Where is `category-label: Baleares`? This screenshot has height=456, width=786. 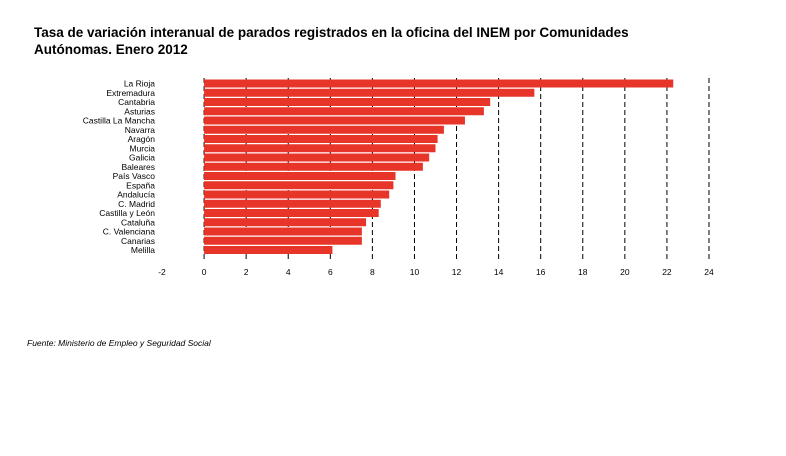
category-label: Baleares is located at coordinates (138, 167).